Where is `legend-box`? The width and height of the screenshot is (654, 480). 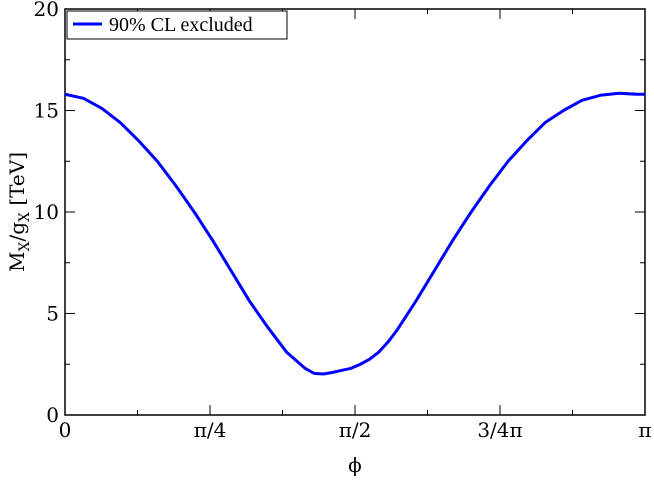
legend-box is located at coordinates (177, 25).